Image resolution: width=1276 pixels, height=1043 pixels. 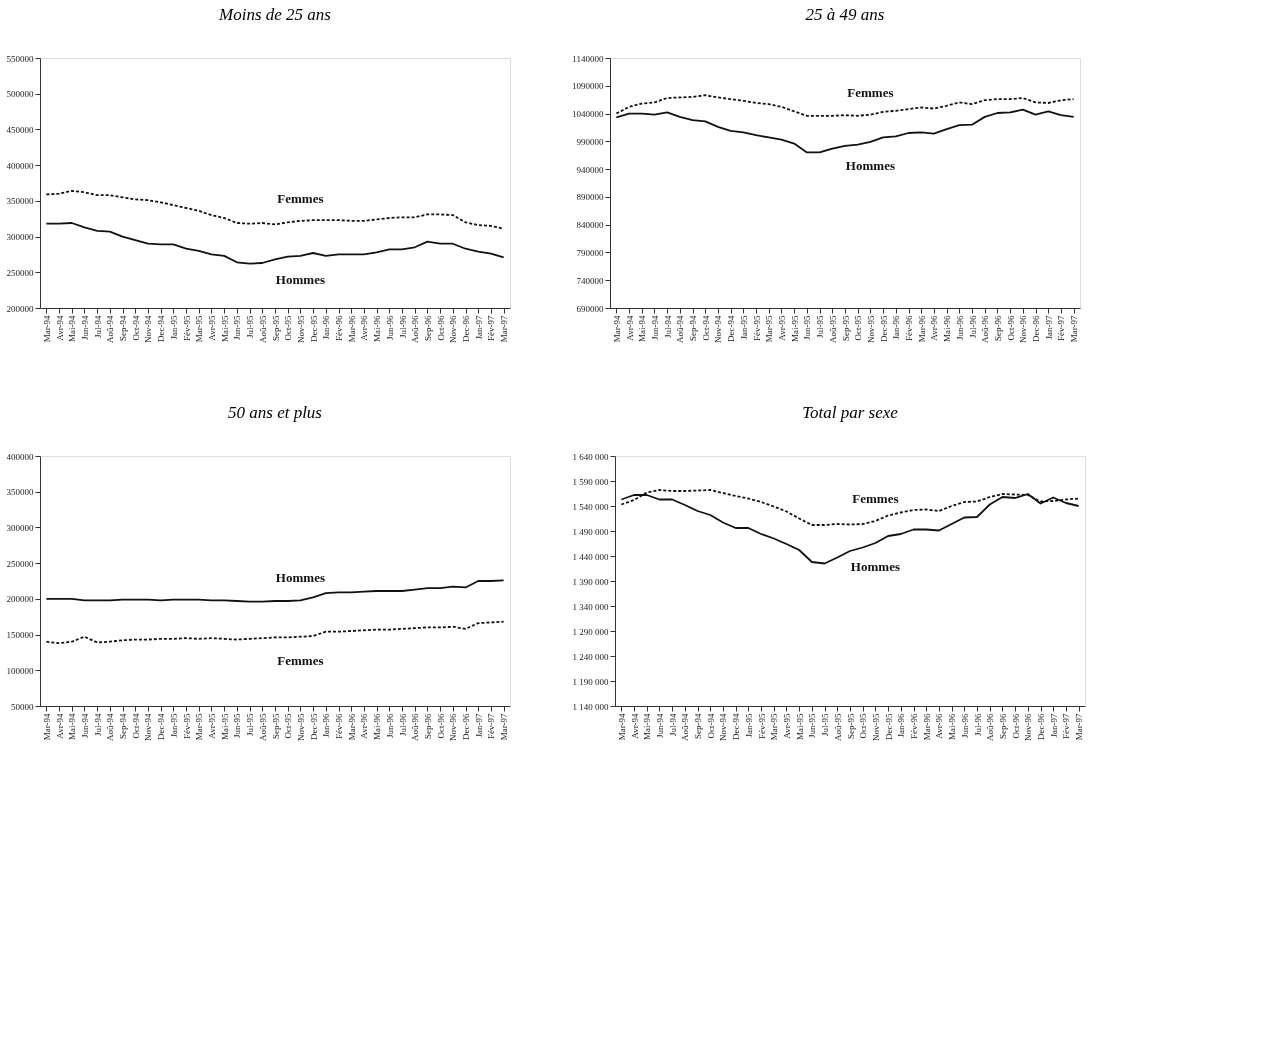 I want to click on y-tick-label: 790000, so click(x=590, y=252).